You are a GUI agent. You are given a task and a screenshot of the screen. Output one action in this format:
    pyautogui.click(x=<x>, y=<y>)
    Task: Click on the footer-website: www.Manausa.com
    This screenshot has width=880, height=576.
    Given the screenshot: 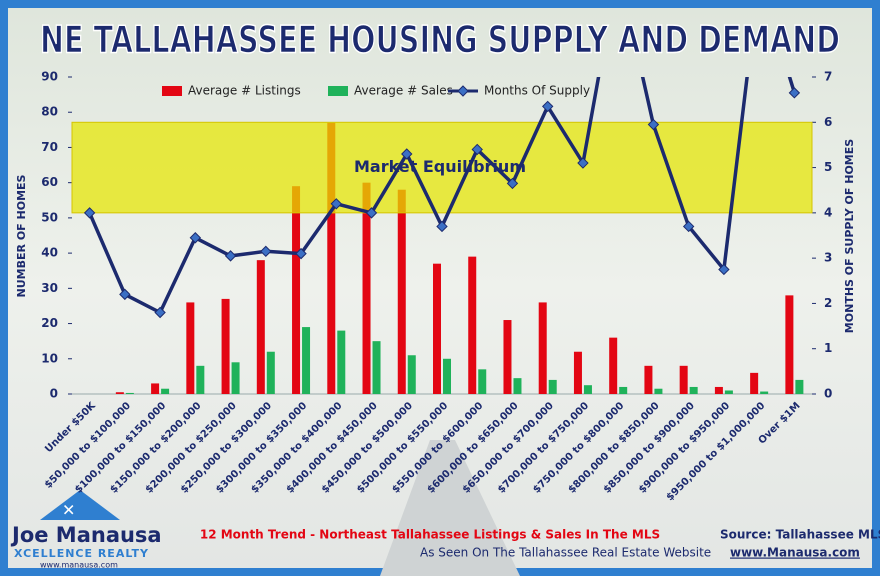 What is the action you would take?
    pyautogui.click(x=795, y=553)
    